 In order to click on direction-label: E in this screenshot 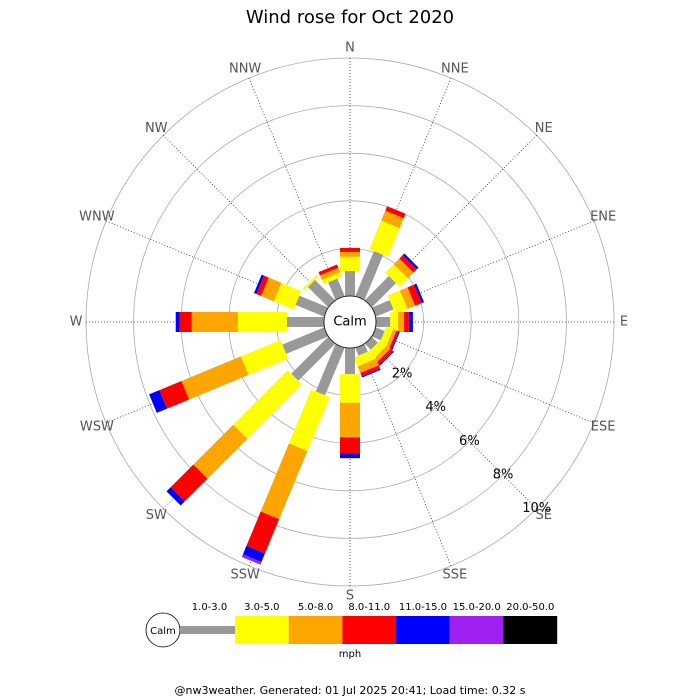, I will do `click(624, 322)`.